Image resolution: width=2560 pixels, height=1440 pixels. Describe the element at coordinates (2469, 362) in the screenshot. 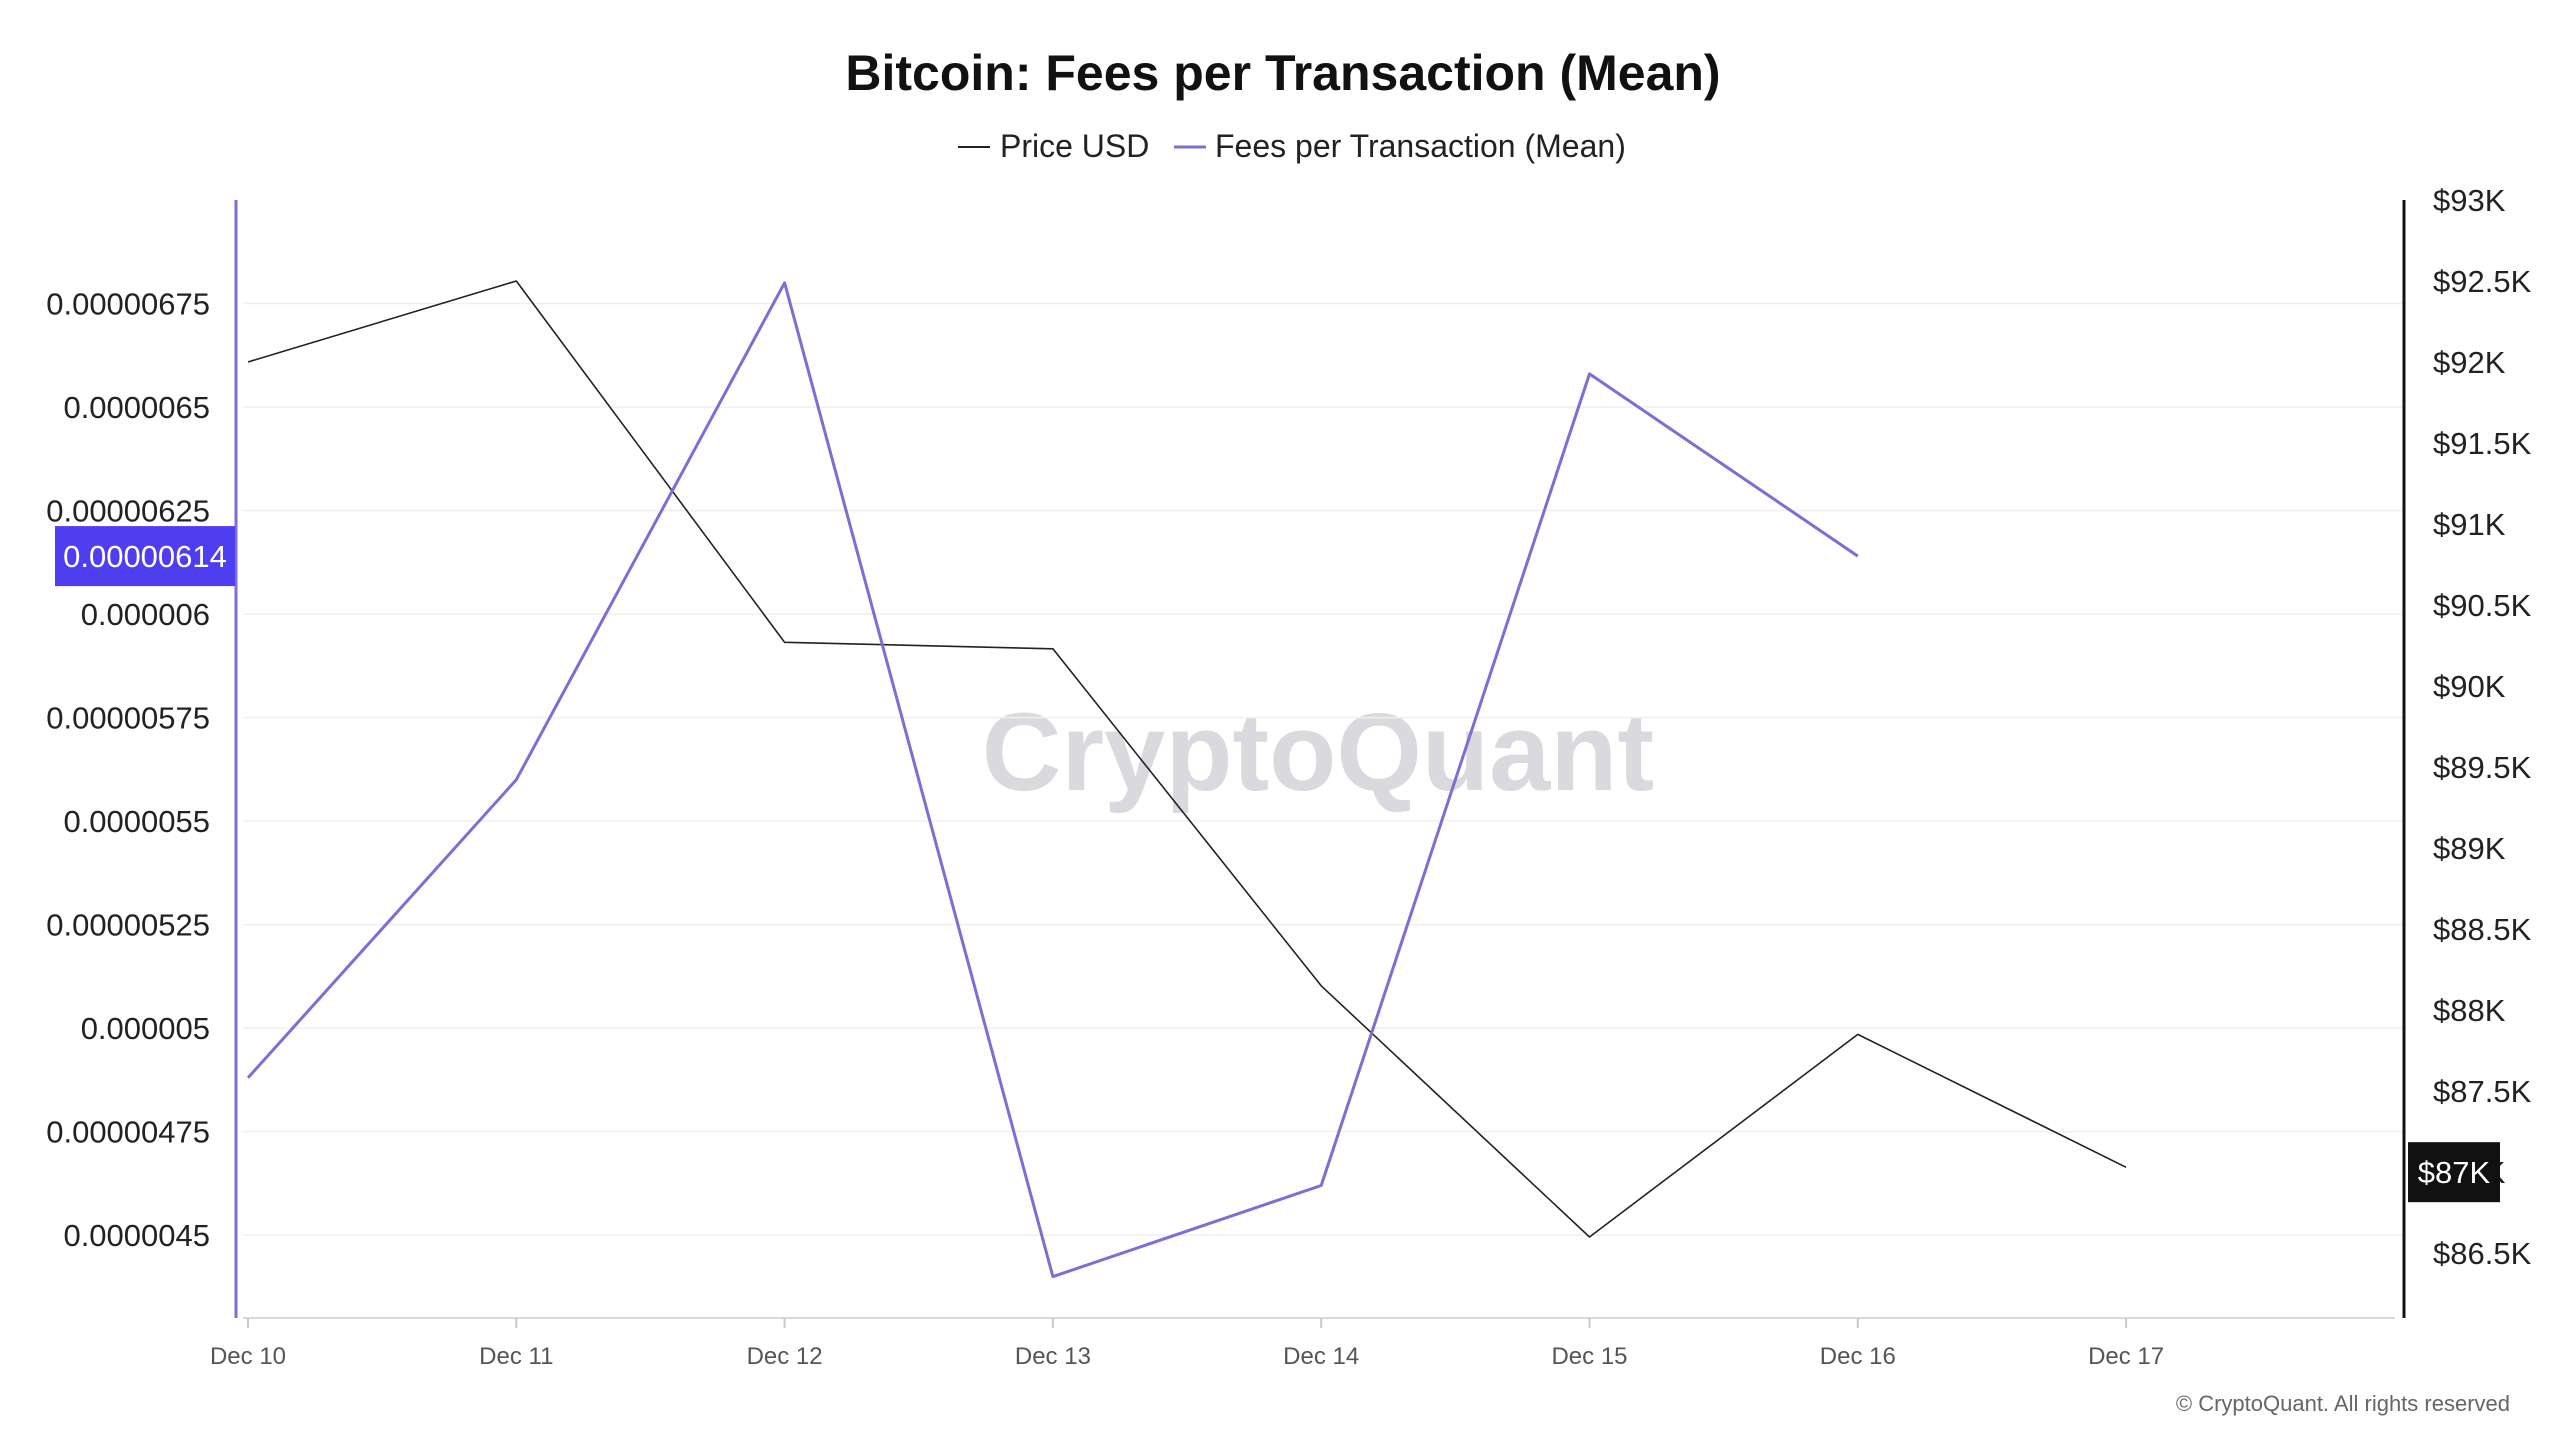

I see `right-tick-label: $92K` at that location.